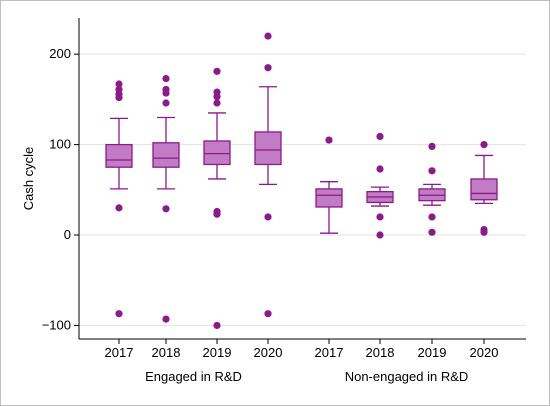 This screenshot has height=406, width=550. What do you see at coordinates (268, 196) in the screenshot?
I see `box-2020-engaged: 2020` at bounding box center [268, 196].